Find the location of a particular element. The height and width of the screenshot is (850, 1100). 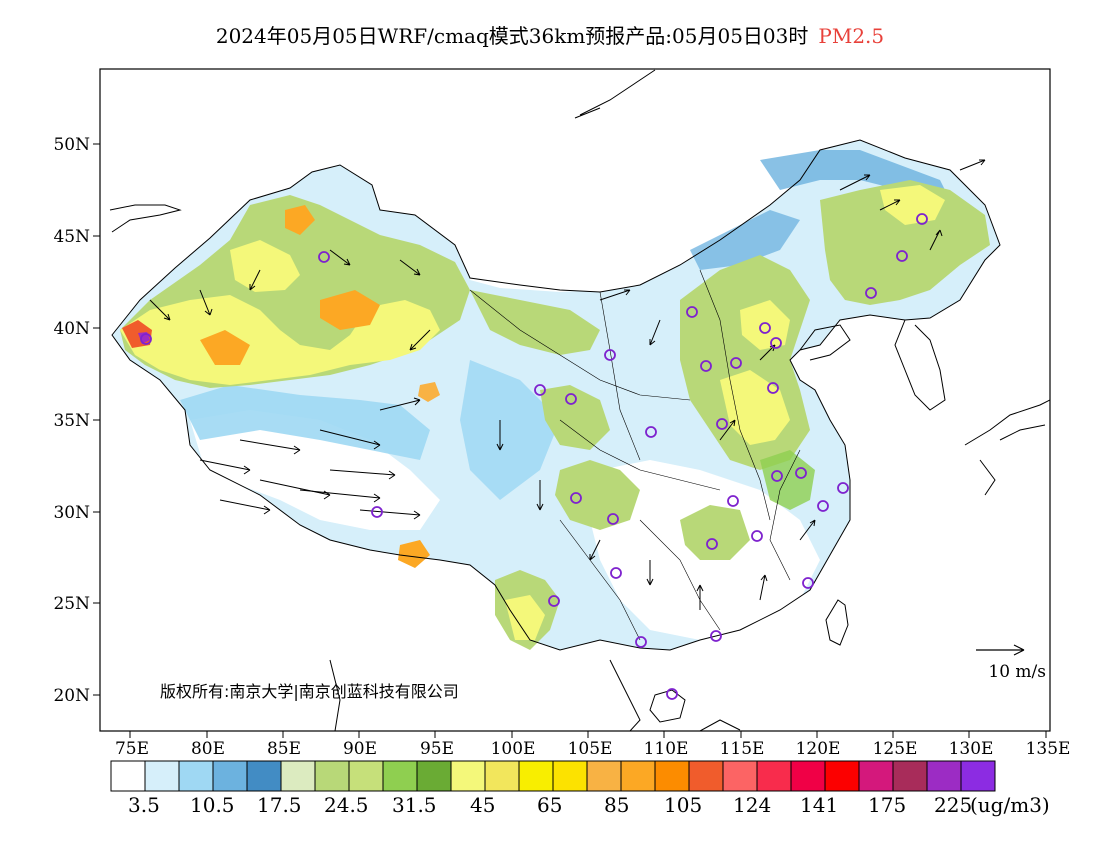

orange-north-xj is located at coordinates (300, 220).